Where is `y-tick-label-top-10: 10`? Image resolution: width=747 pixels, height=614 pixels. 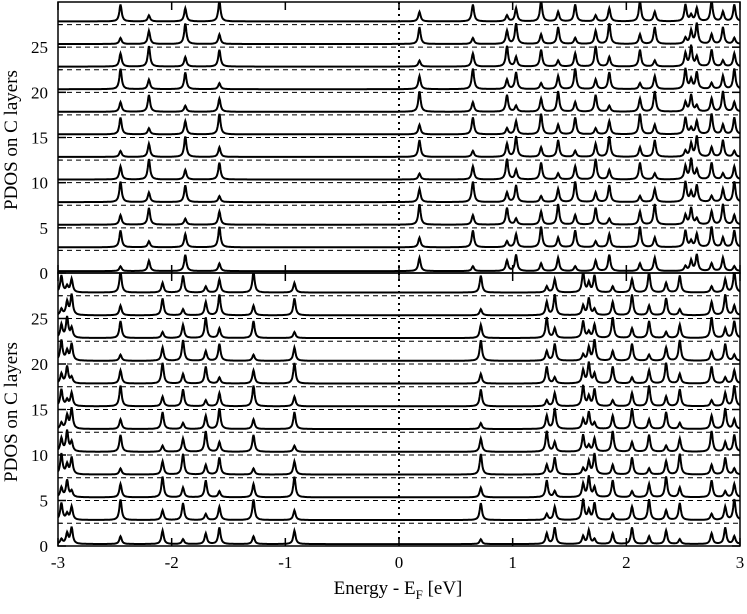
y-tick-label-top-10: 10 is located at coordinates (39, 183).